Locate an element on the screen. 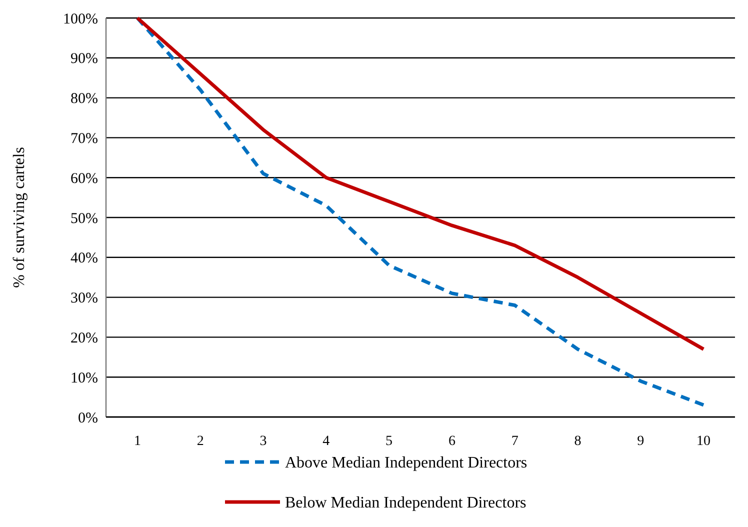 The image size is (748, 527). y-tick-label: 60% is located at coordinates (84, 178).